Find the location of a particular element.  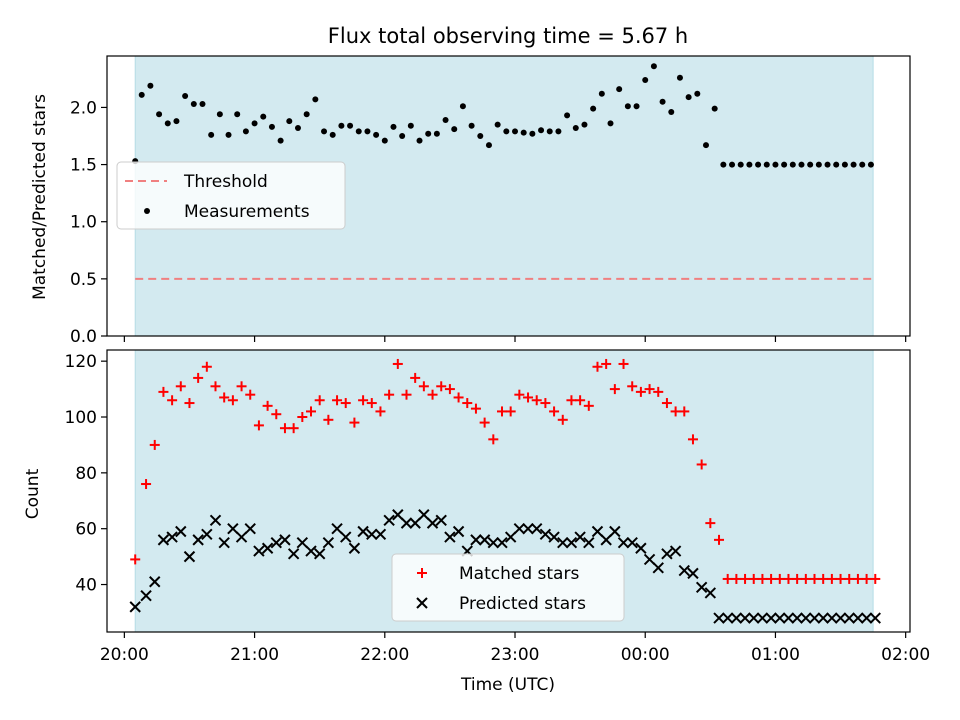

bottom-y-tick-label: 40 is located at coordinates (86, 586).